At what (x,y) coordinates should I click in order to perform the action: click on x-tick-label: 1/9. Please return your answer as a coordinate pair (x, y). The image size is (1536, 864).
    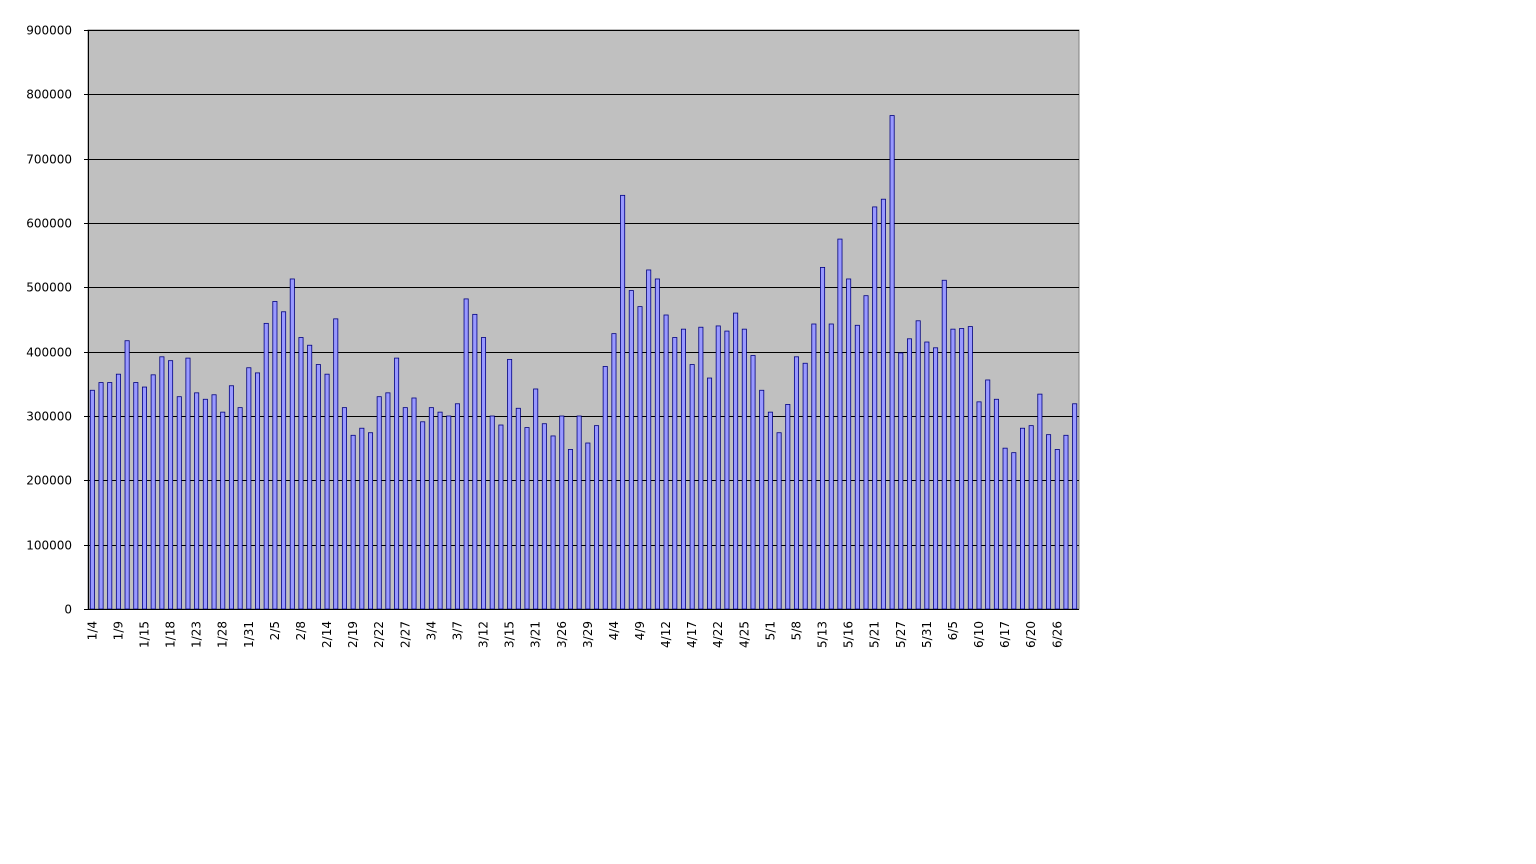
    Looking at the image, I should click on (118, 630).